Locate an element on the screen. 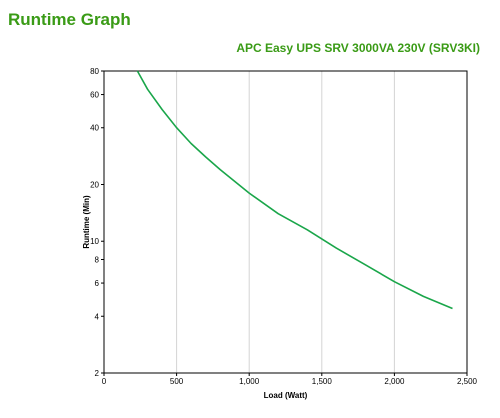 The width and height of the screenshot is (500, 418). x-tick-label: 1,500 is located at coordinates (322, 381).